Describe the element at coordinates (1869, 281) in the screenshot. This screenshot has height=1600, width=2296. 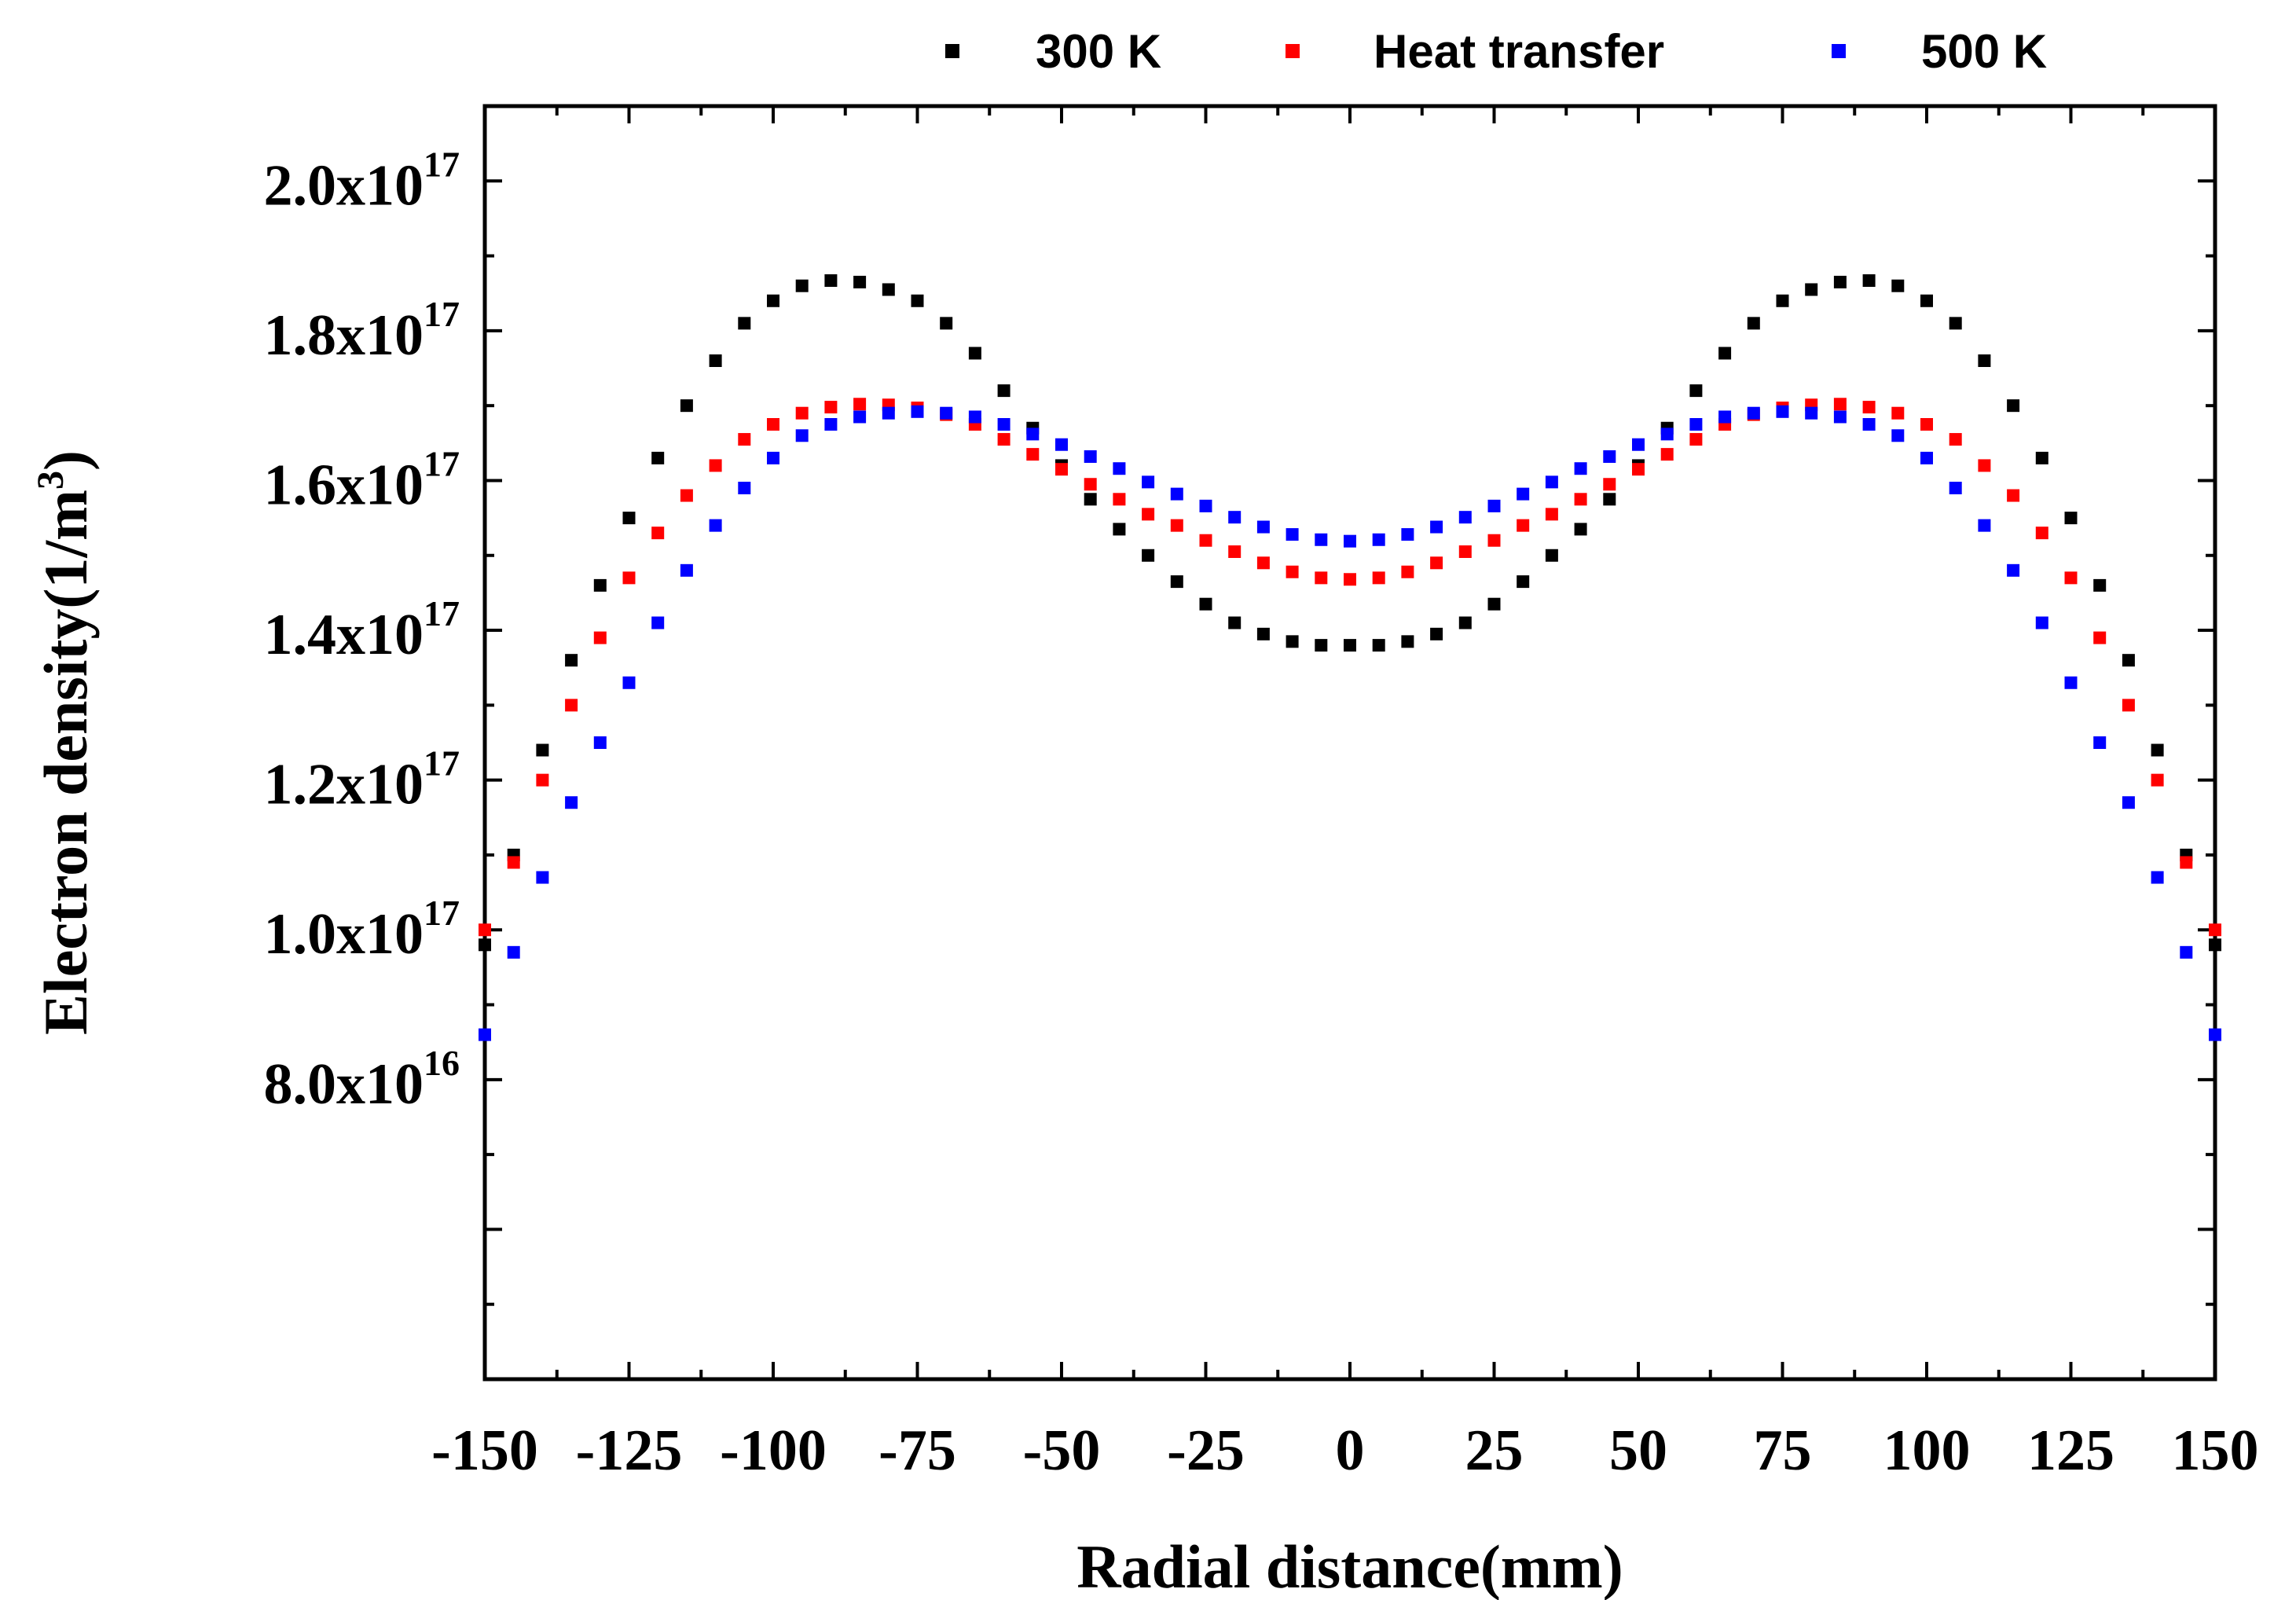
I see `data-point: 90, 186700000000000000` at that location.